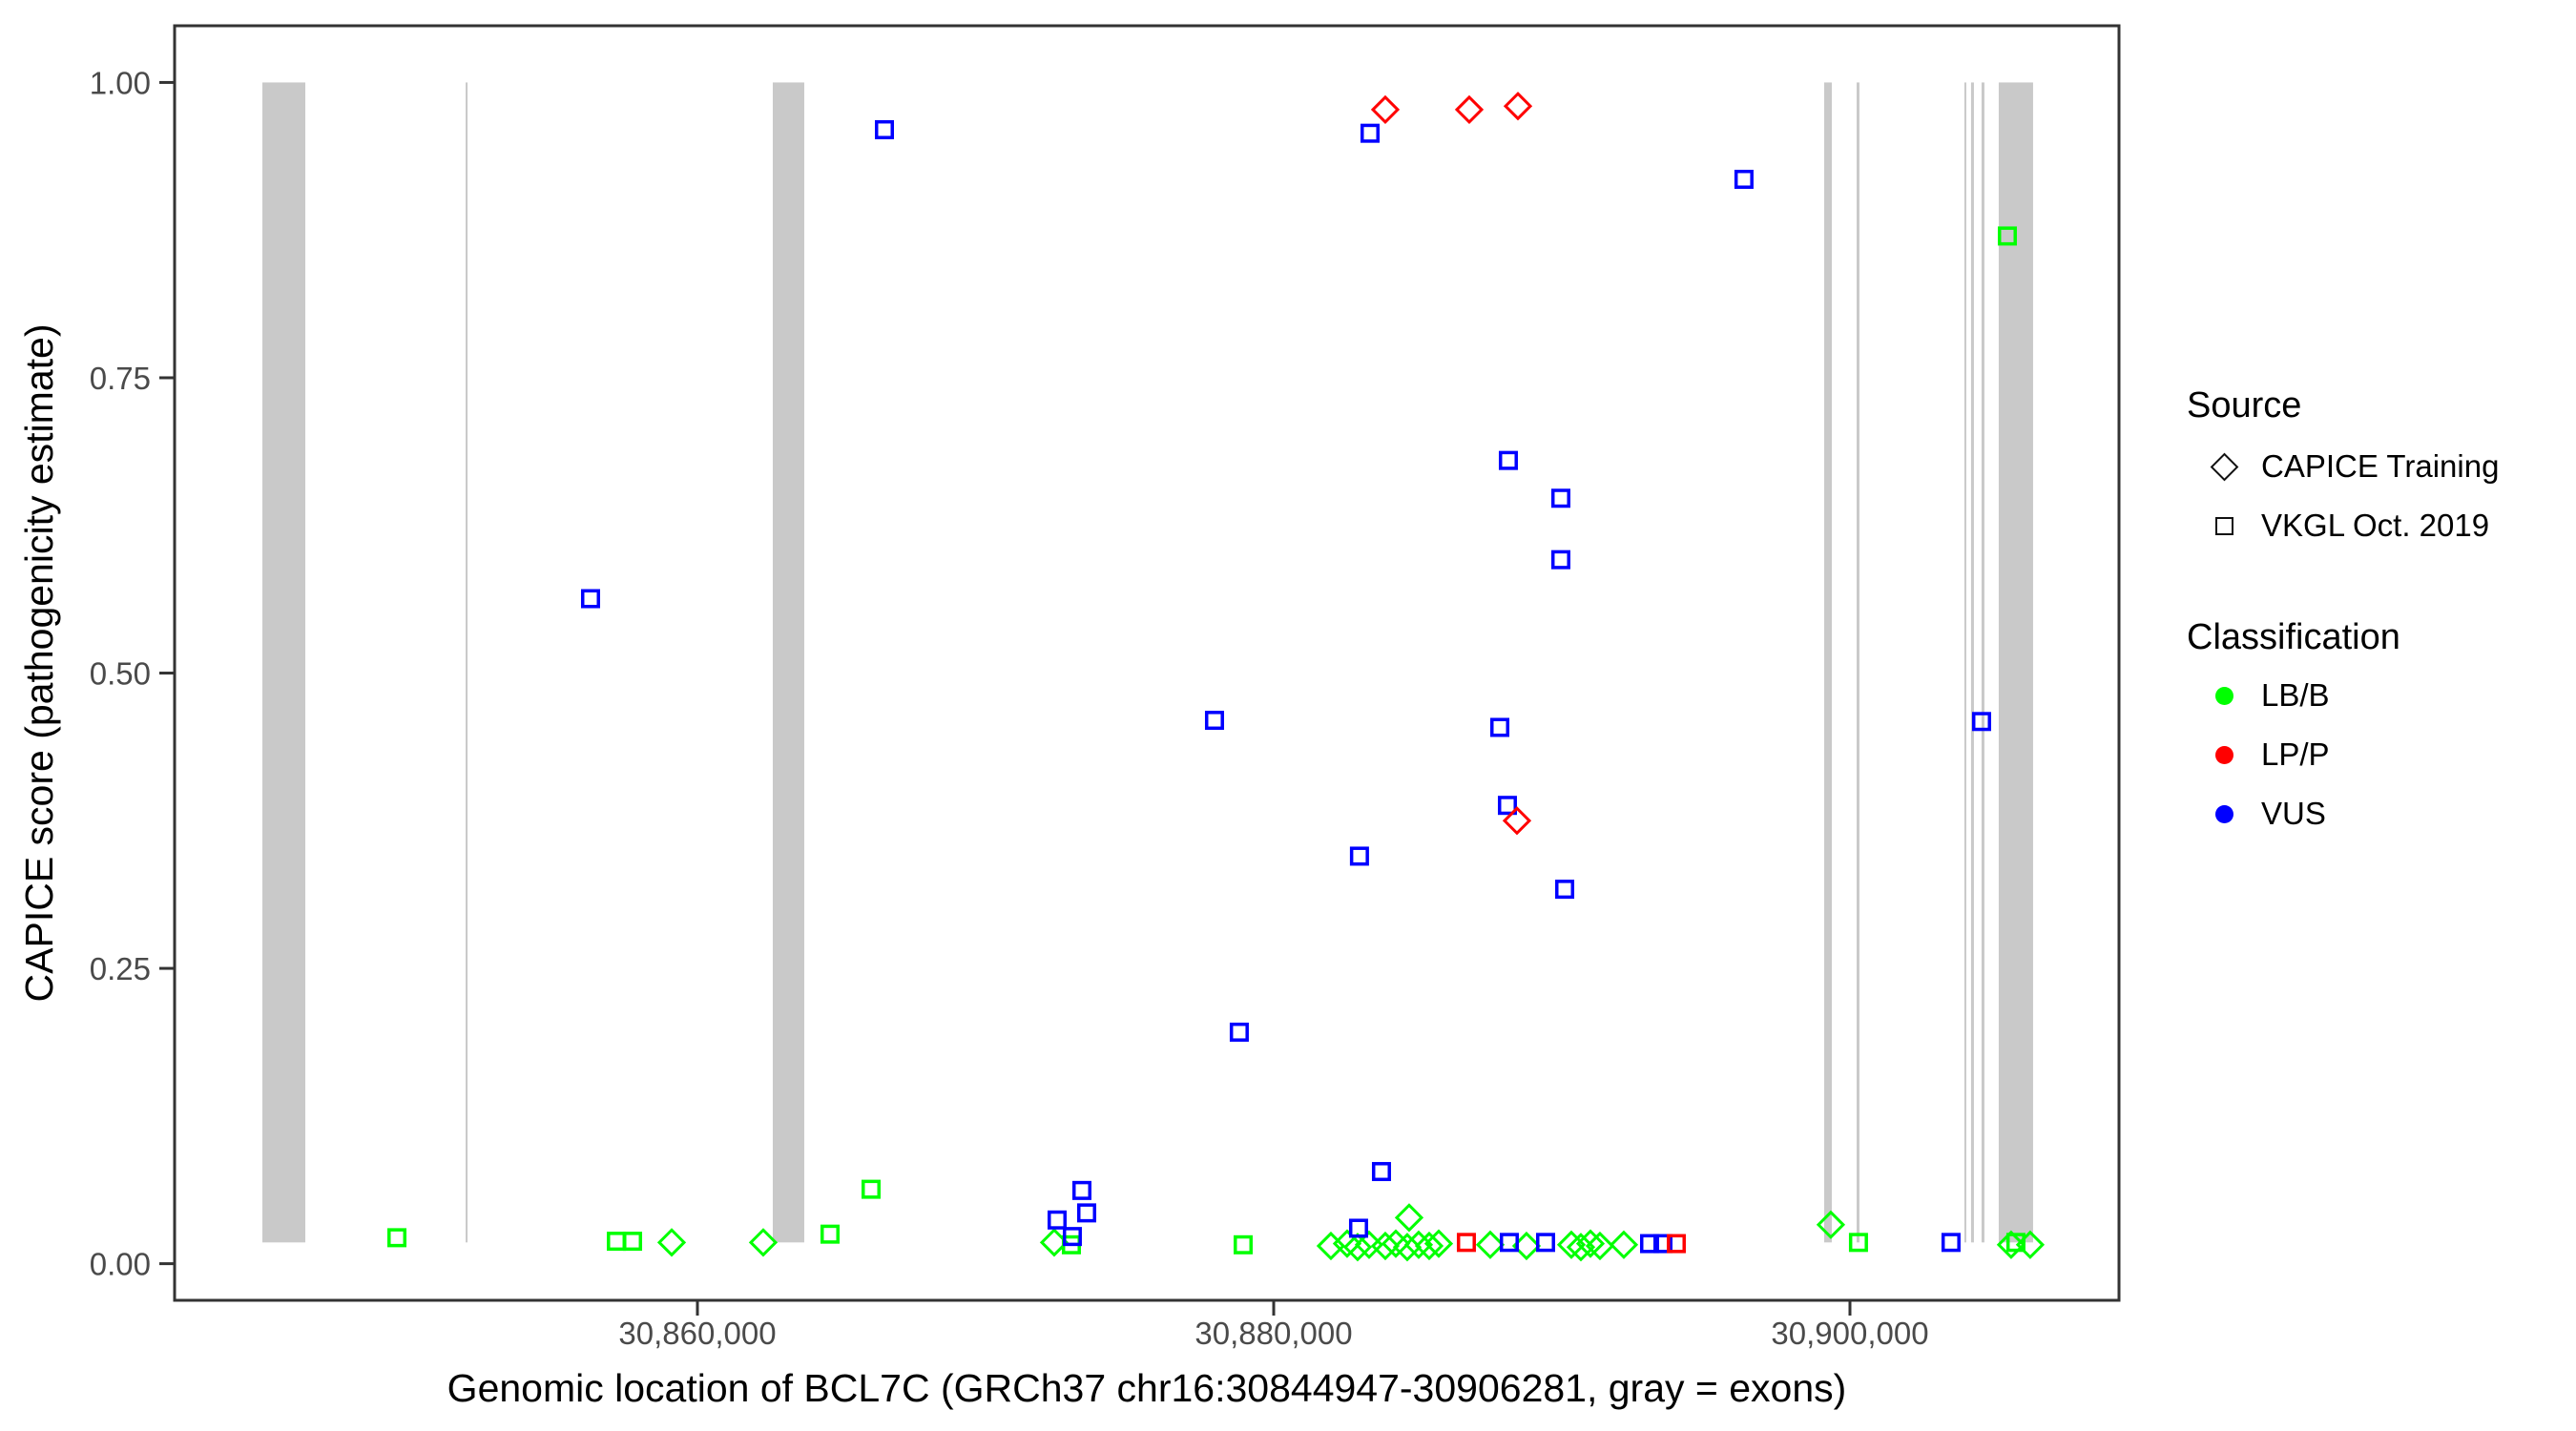 Image resolution: width=2576 pixels, height=1431 pixels. I want to click on y-tick-label: 1.00, so click(120, 83).